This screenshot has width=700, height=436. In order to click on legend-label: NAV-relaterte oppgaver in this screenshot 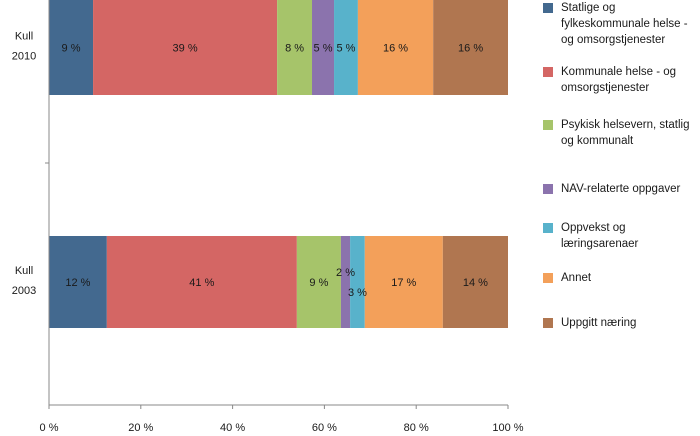, I will do `click(620, 189)`.